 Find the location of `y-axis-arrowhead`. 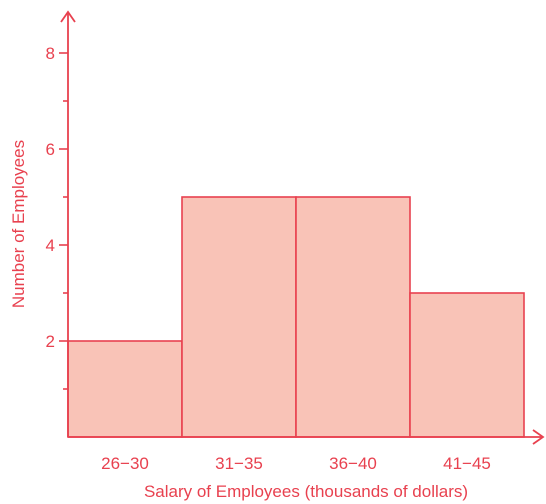

y-axis-arrowhead is located at coordinates (68, 16).